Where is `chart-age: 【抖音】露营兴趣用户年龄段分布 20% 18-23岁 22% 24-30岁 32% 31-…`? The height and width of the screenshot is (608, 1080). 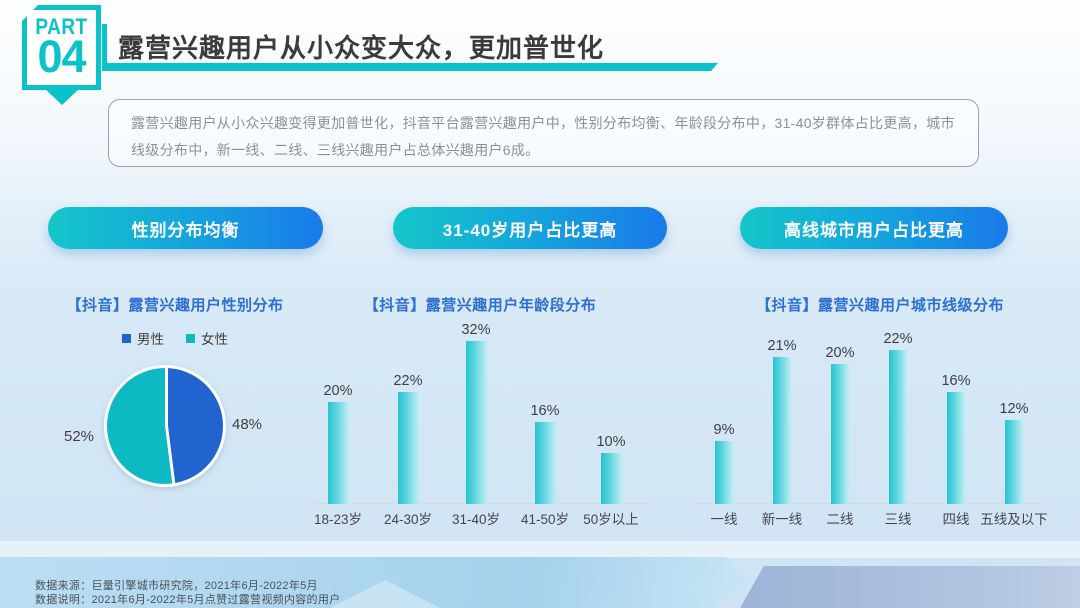
chart-age: 【抖音】露营兴趣用户年龄段分布 20% 18-23岁 22% 24-30岁 32% 31-… is located at coordinates (482, 410).